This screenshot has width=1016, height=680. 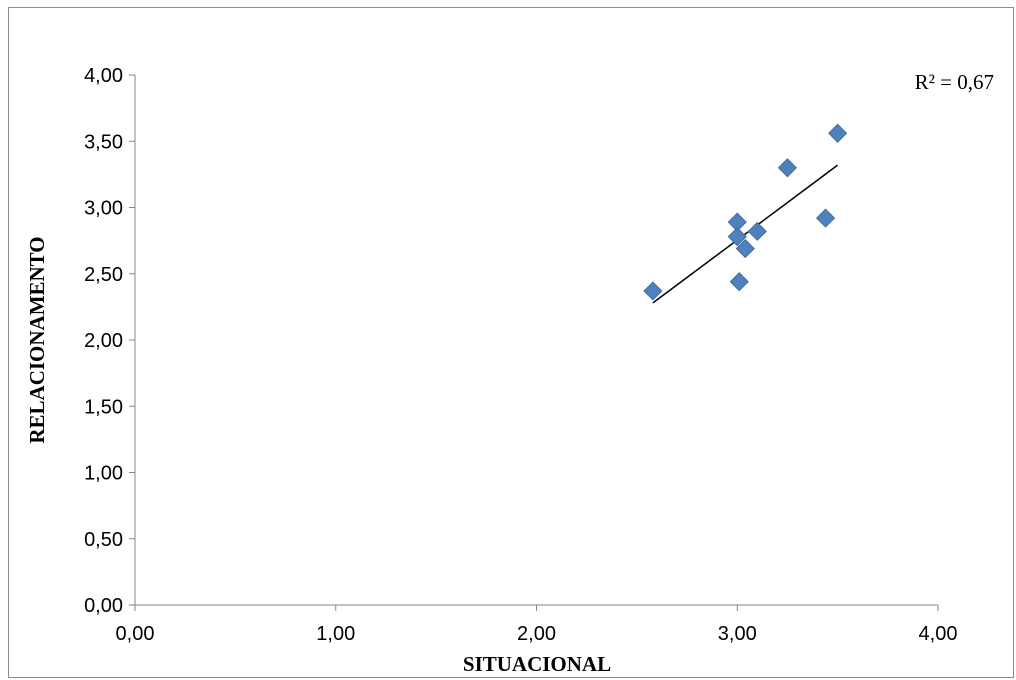 What do you see at coordinates (103, 606) in the screenshot?
I see `y-tick-label: 0,00` at bounding box center [103, 606].